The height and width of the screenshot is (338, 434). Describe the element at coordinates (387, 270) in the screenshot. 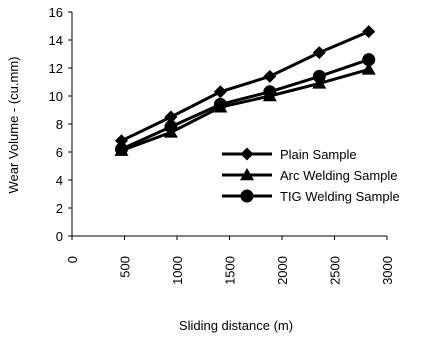

I see `x-tick-label: 3000` at that location.